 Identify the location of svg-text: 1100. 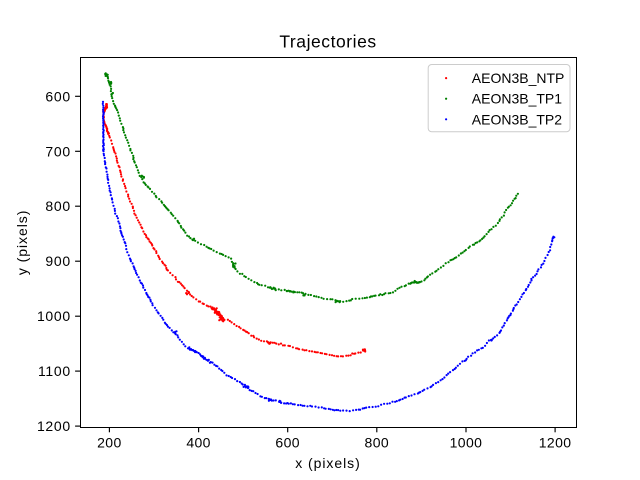
(54, 371).